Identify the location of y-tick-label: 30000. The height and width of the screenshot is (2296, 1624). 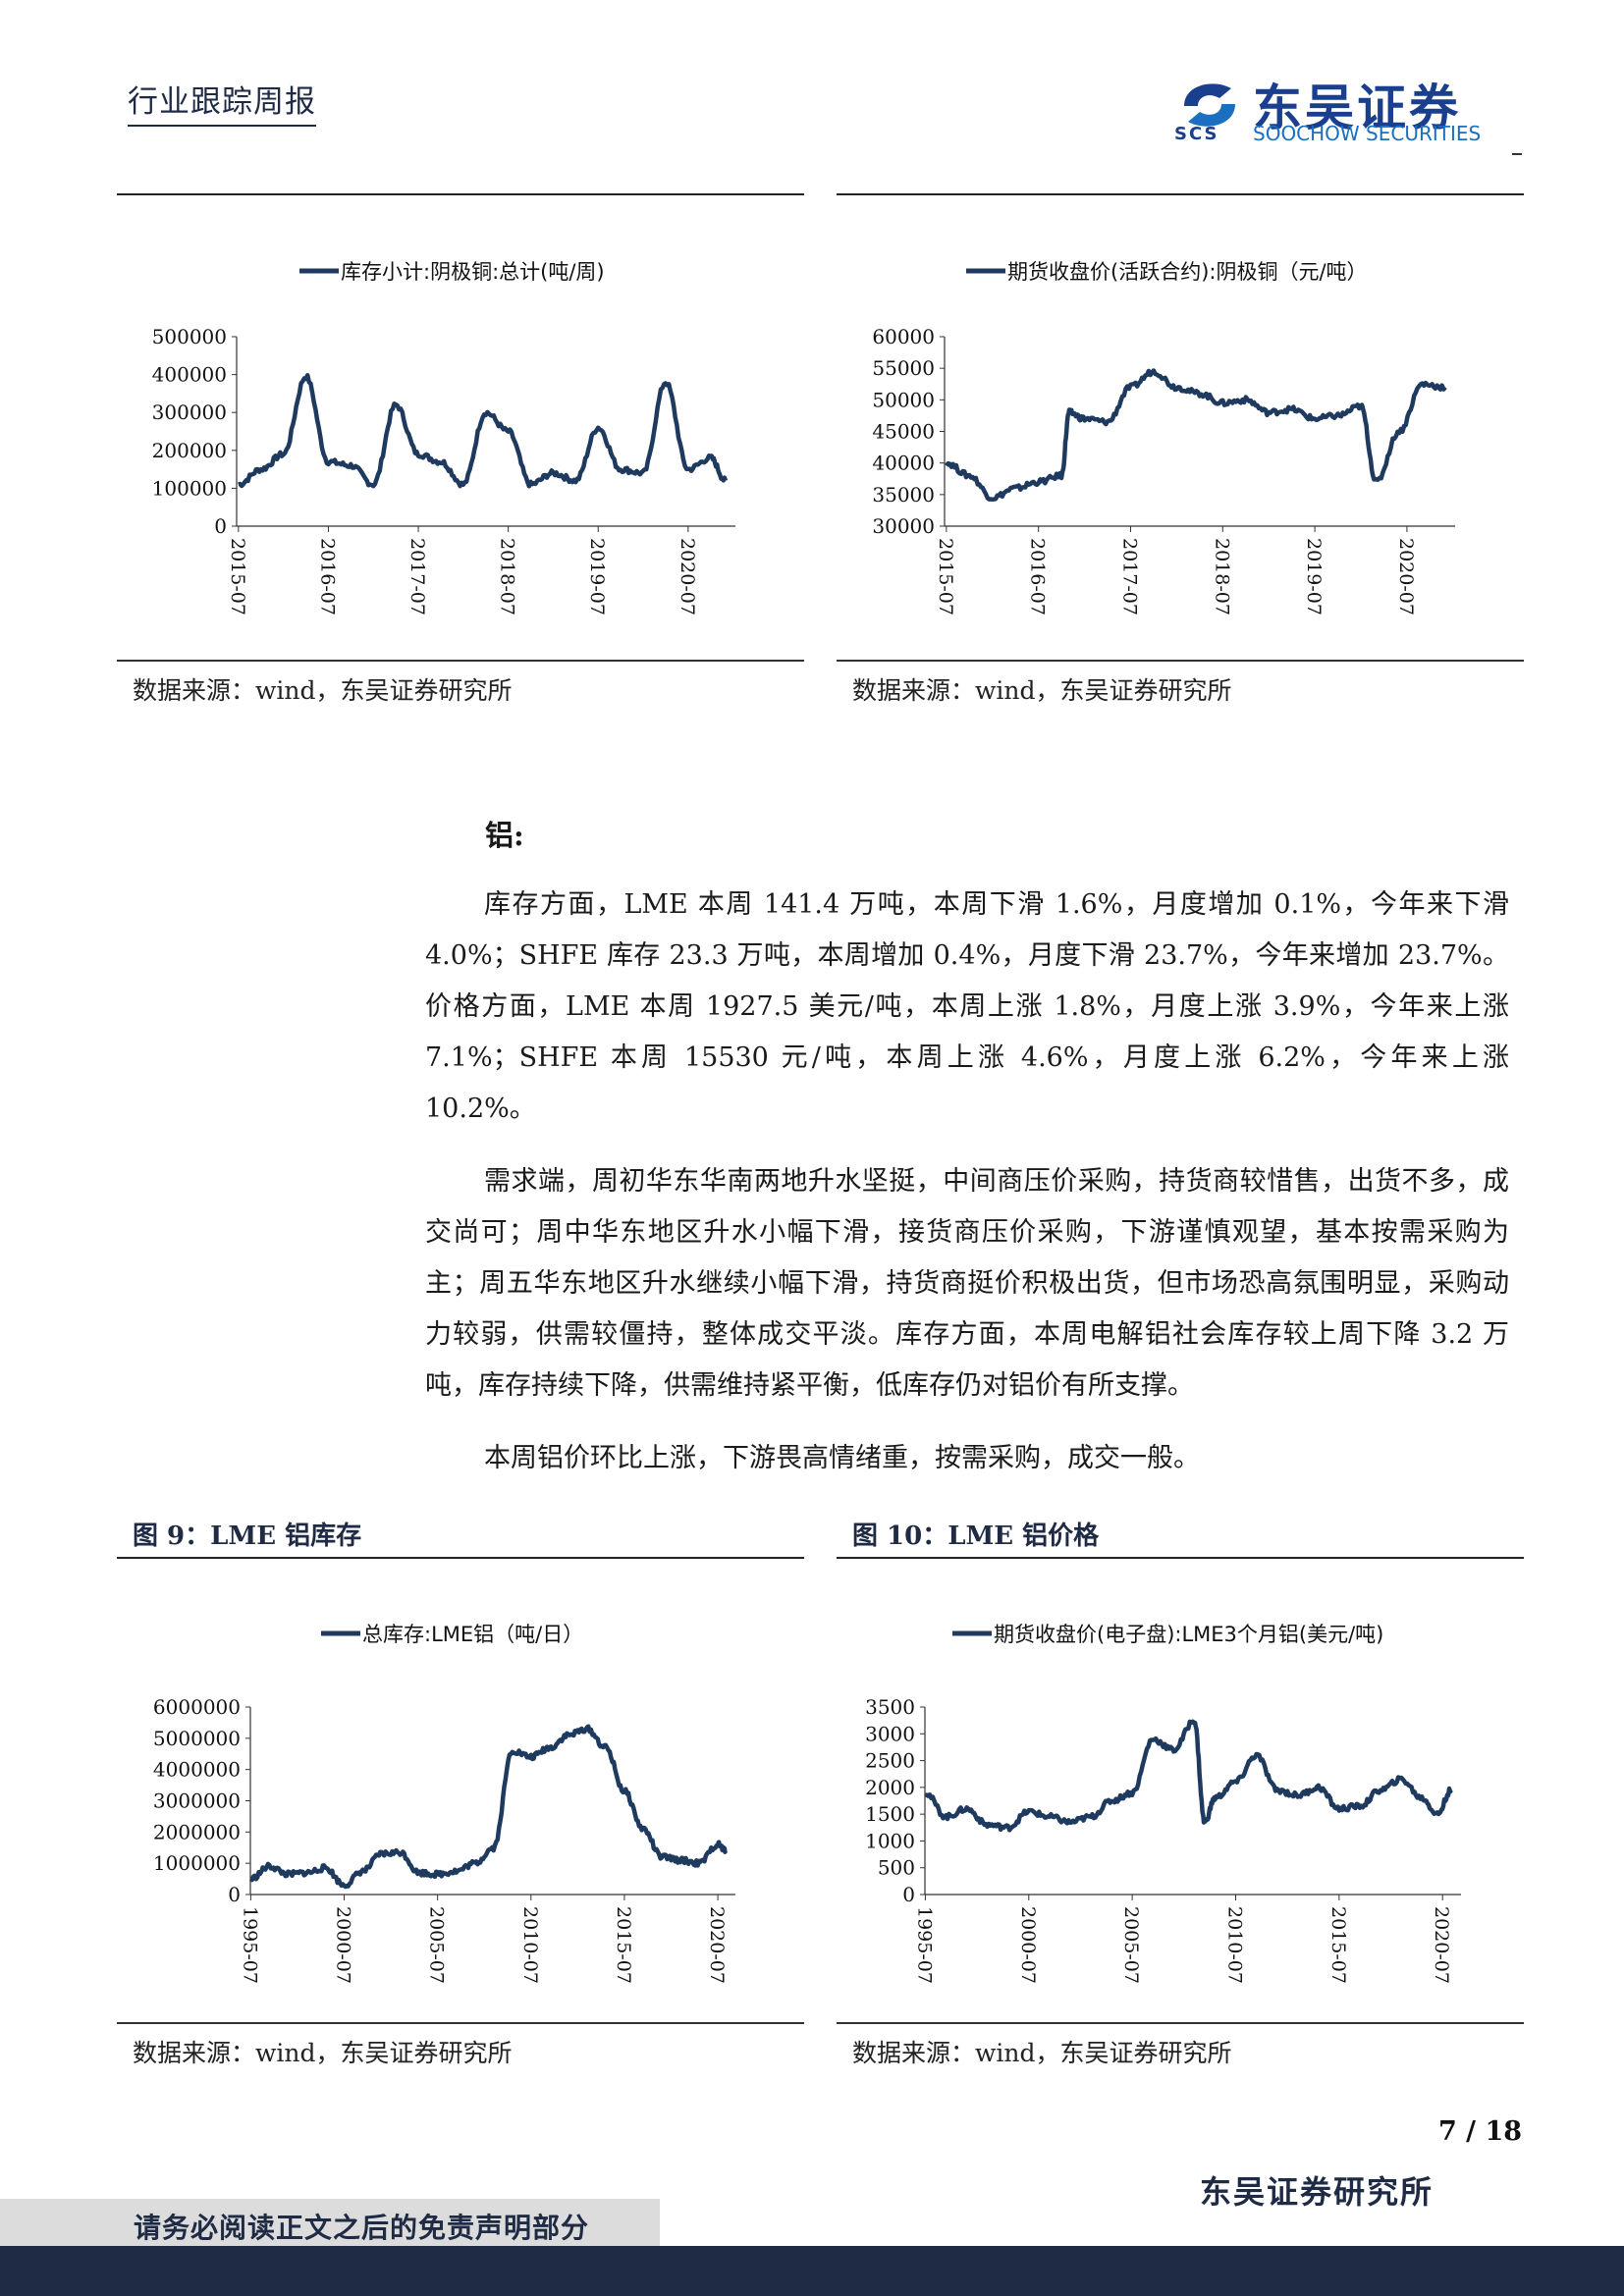
(903, 526).